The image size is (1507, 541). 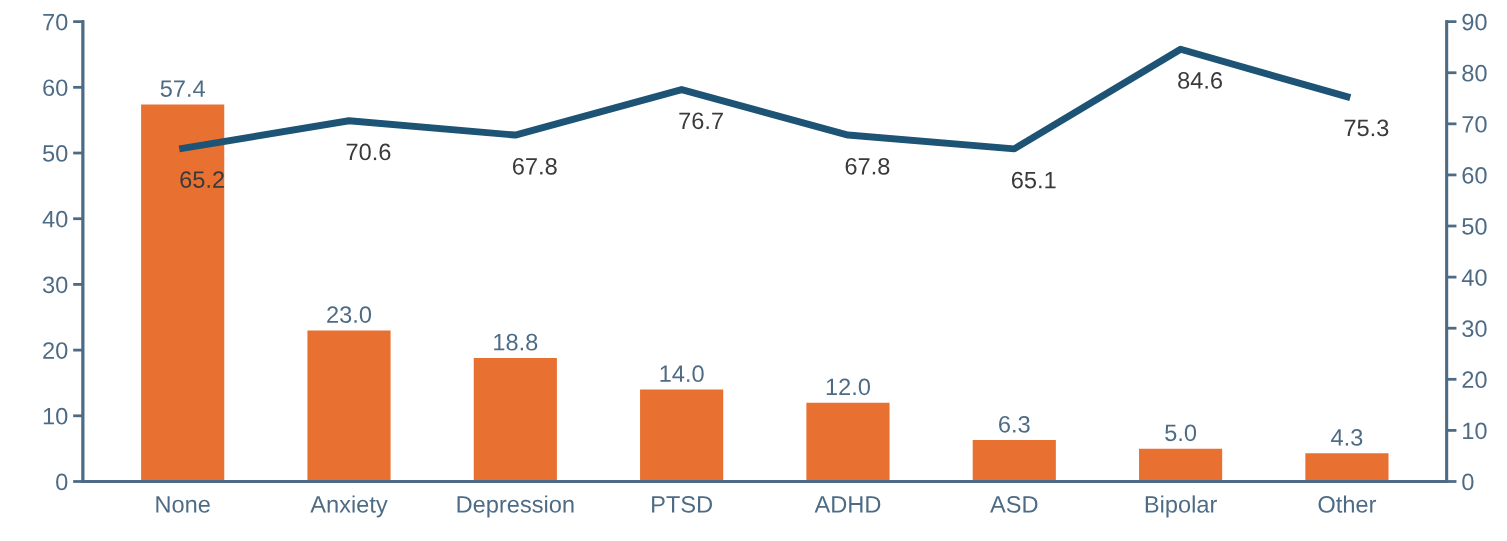 I want to click on data-label: 12.0, so click(x=848, y=387).